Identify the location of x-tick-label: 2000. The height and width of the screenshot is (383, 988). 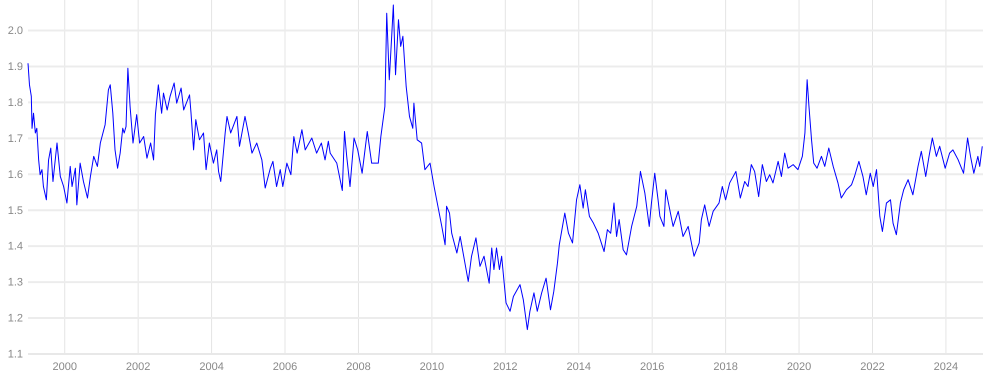
(64, 366).